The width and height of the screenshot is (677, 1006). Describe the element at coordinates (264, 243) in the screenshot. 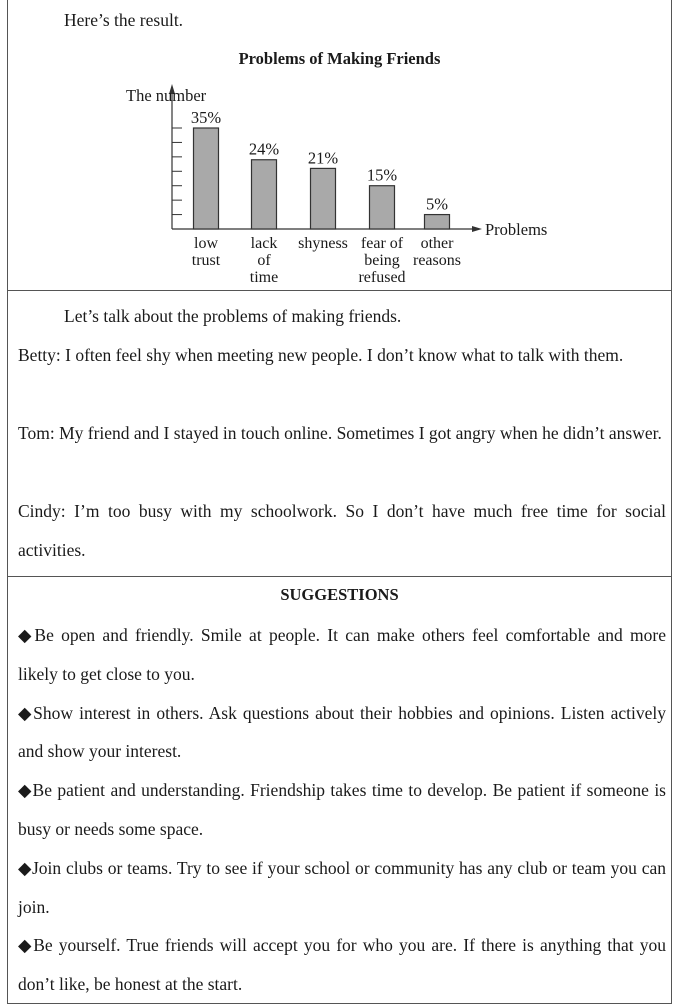

I see `category-label: lack` at that location.